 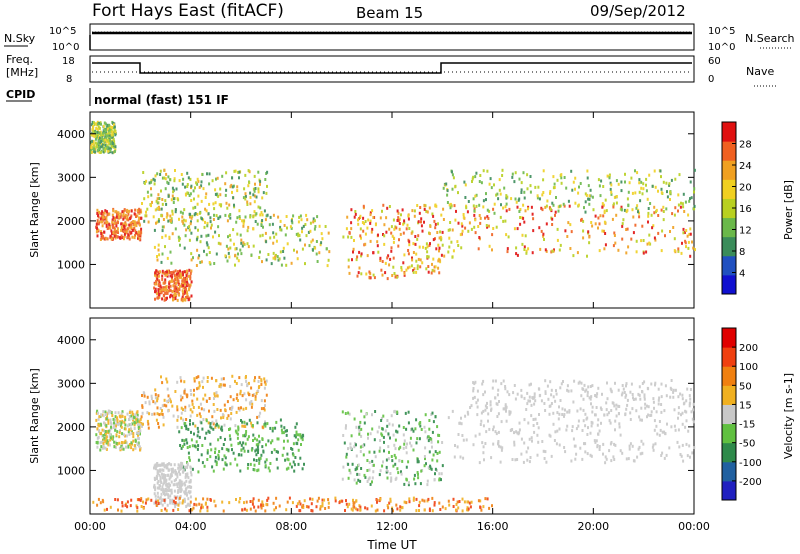 I want to click on x-tick-label: 04:00, so click(x=191, y=526).